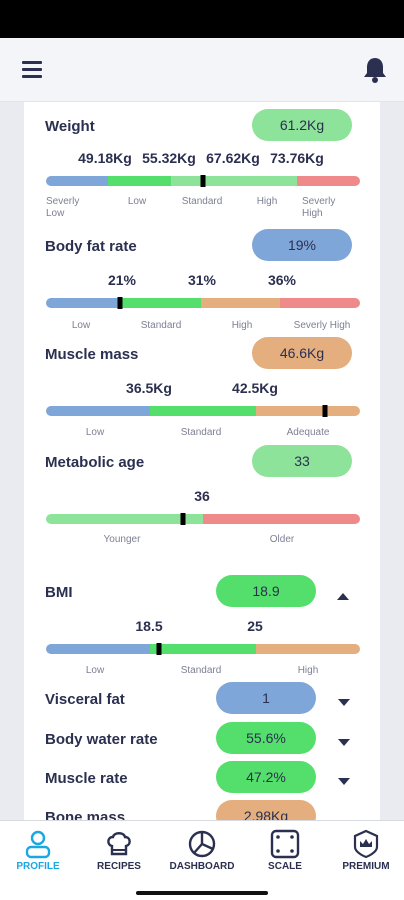 This screenshot has height=900, width=404. Describe the element at coordinates (86, 778) in the screenshot. I see `muscle-rate-title: Muscle rate` at that location.